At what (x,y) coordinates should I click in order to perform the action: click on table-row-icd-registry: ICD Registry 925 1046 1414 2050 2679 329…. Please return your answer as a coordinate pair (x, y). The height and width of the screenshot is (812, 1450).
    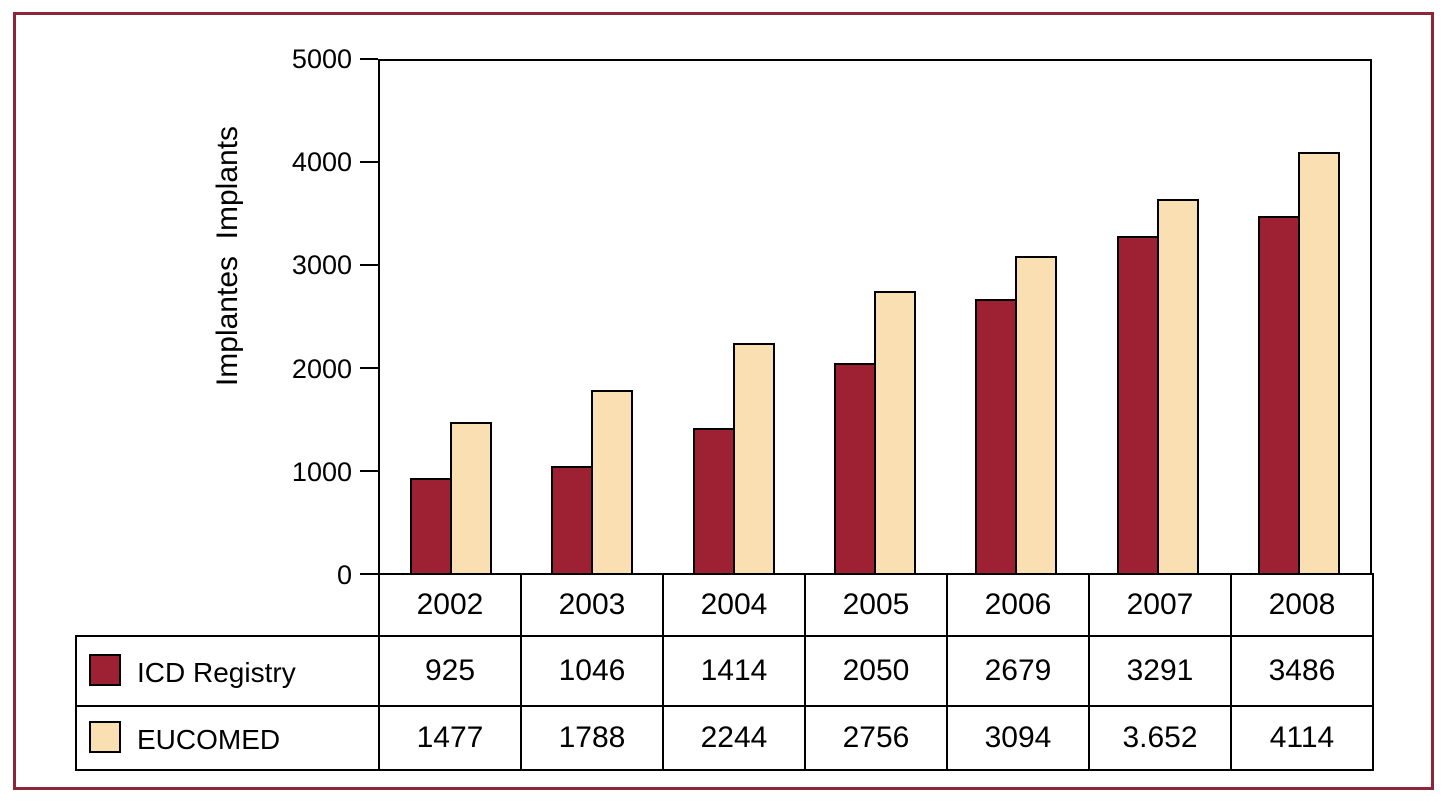
    Looking at the image, I should click on (724, 671).